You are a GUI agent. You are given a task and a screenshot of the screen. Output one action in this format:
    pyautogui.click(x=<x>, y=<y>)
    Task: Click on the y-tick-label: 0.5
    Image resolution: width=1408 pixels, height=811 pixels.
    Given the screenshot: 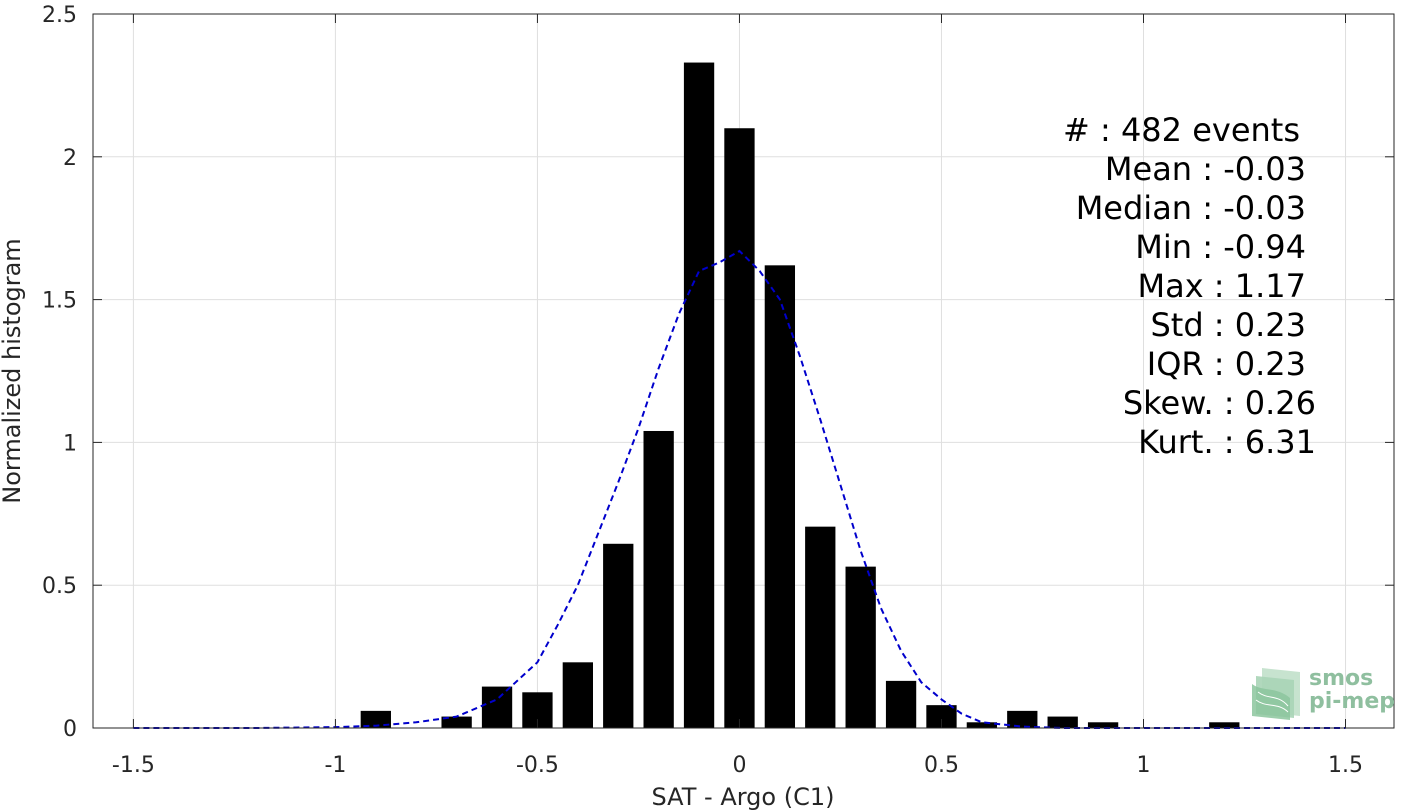 What is the action you would take?
    pyautogui.click(x=59, y=586)
    